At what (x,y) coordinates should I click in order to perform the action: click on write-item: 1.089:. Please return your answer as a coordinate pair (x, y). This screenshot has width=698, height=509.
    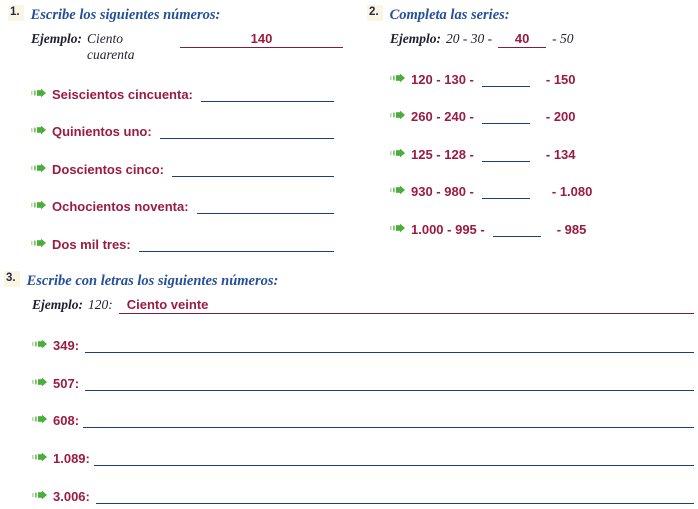
    Looking at the image, I should click on (363, 458).